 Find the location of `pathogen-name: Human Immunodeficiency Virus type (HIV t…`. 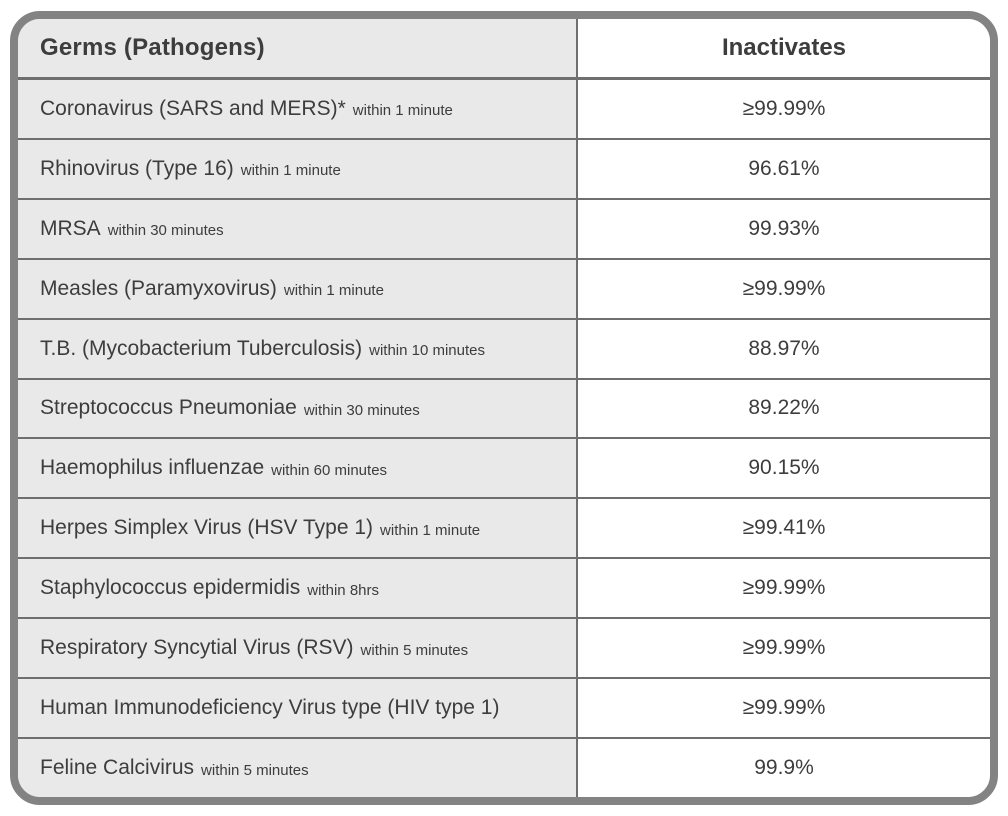

pathogen-name: Human Immunodeficiency Virus type (HIV t… is located at coordinates (270, 708).